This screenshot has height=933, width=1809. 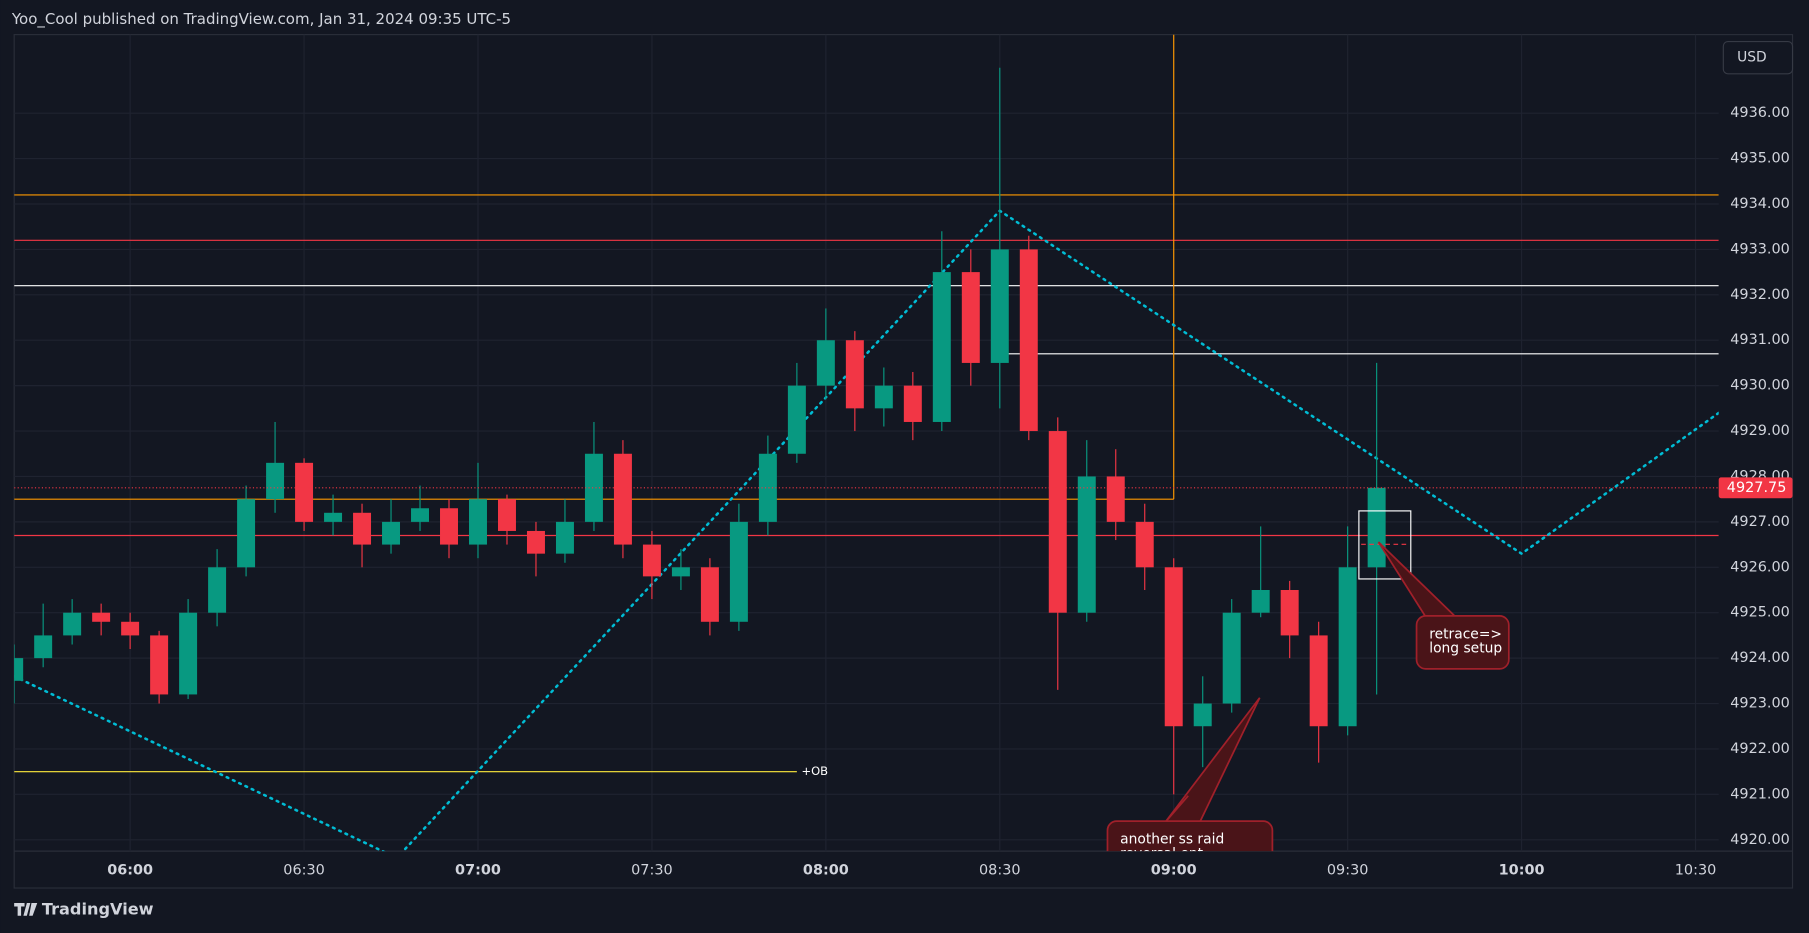 What do you see at coordinates (1760, 431) in the screenshot?
I see `y-tick-label: 4929.00` at bounding box center [1760, 431].